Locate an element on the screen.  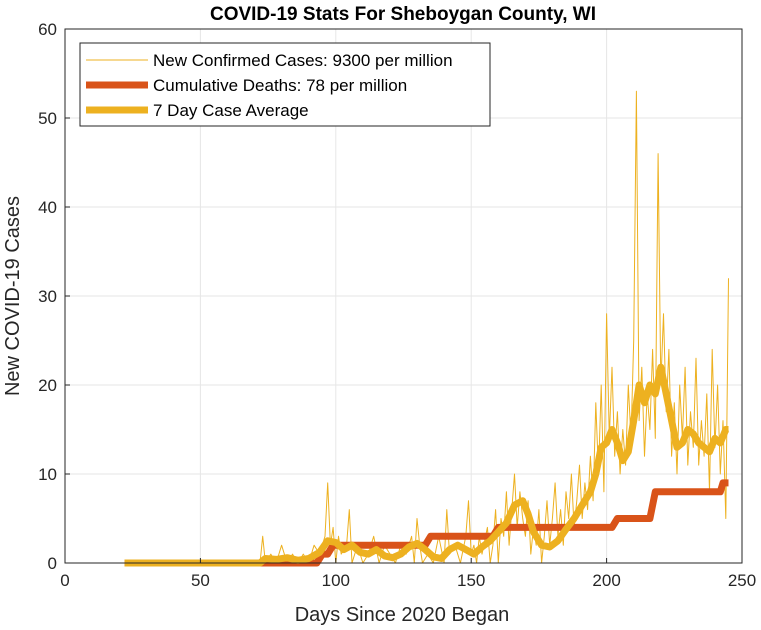
y-tick-label: 20 is located at coordinates (47, 385).